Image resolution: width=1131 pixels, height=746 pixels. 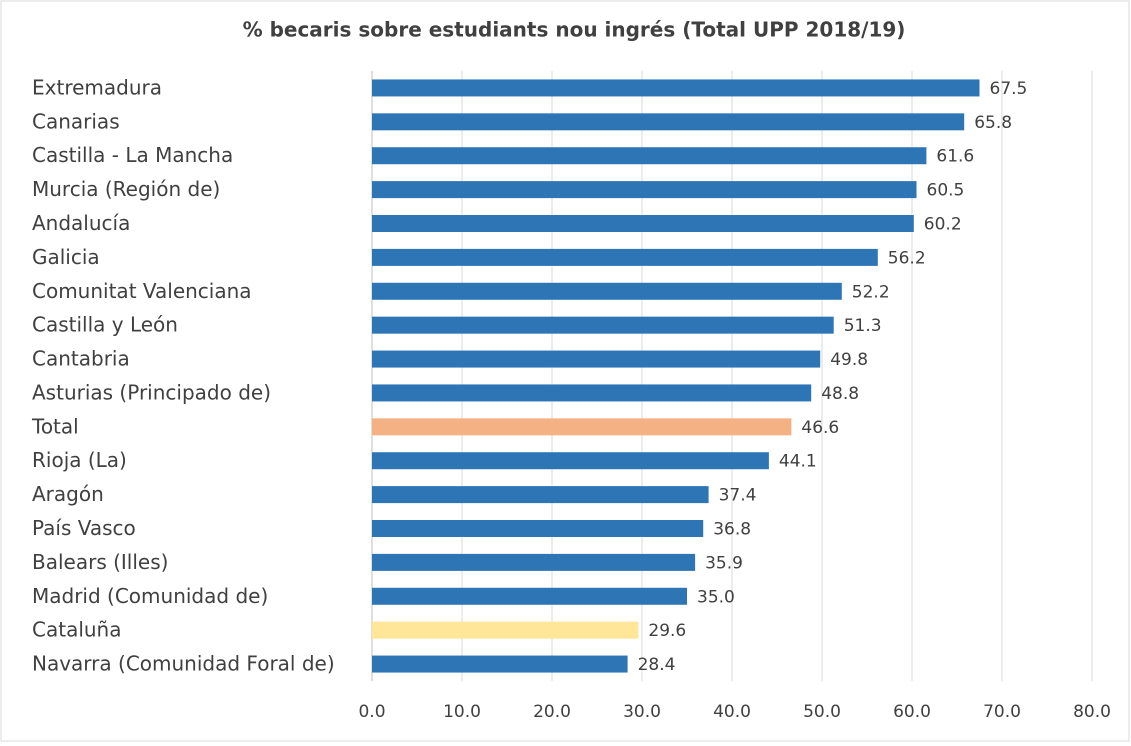 I want to click on y-tick-label: Comunitat Valenciana, so click(x=142, y=291).